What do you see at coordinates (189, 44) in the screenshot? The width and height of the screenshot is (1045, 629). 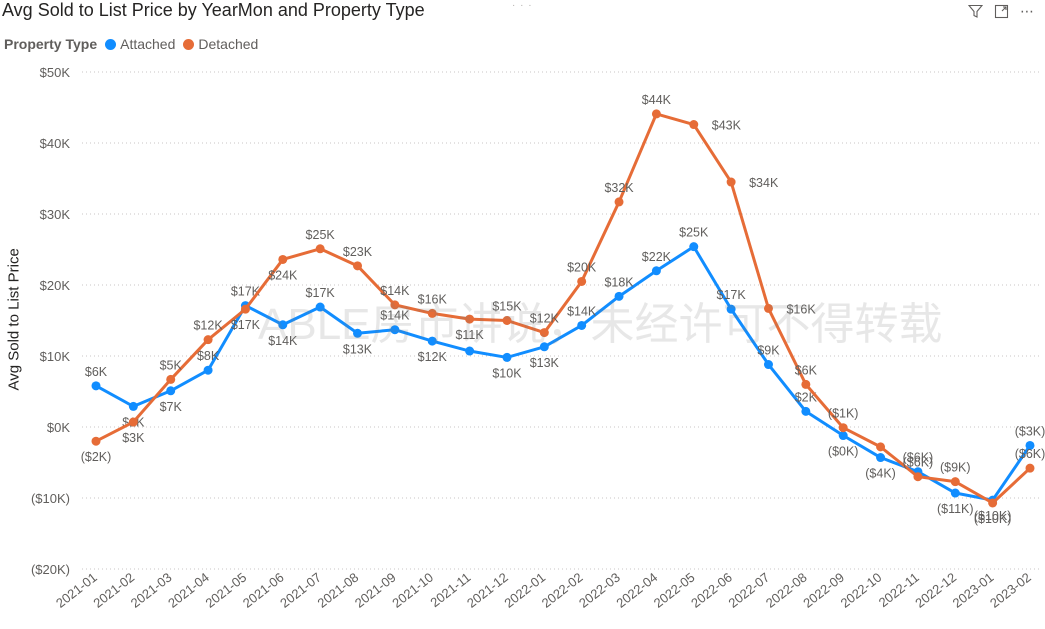 I see `legend-marker-detached` at bounding box center [189, 44].